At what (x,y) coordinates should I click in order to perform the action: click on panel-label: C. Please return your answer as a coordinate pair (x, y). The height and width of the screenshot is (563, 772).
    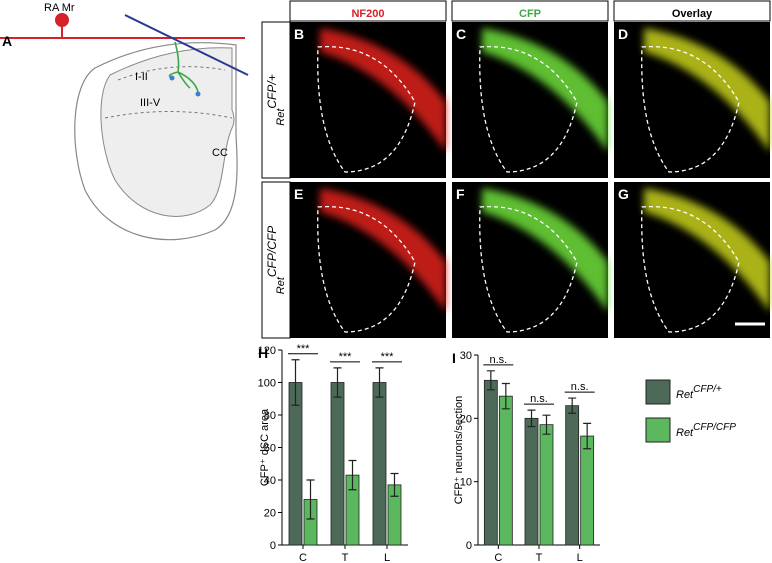
    Looking at the image, I should click on (461, 34).